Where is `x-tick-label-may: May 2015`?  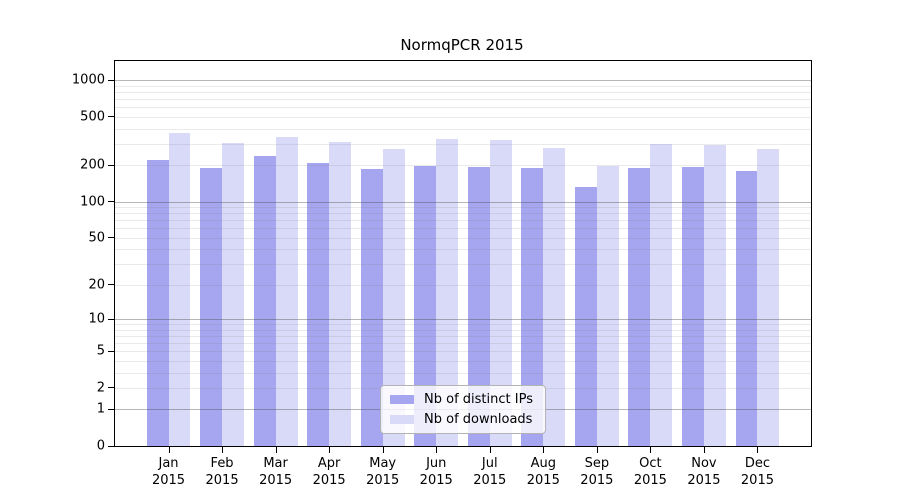
x-tick-label-may: May 2015 is located at coordinates (382, 472).